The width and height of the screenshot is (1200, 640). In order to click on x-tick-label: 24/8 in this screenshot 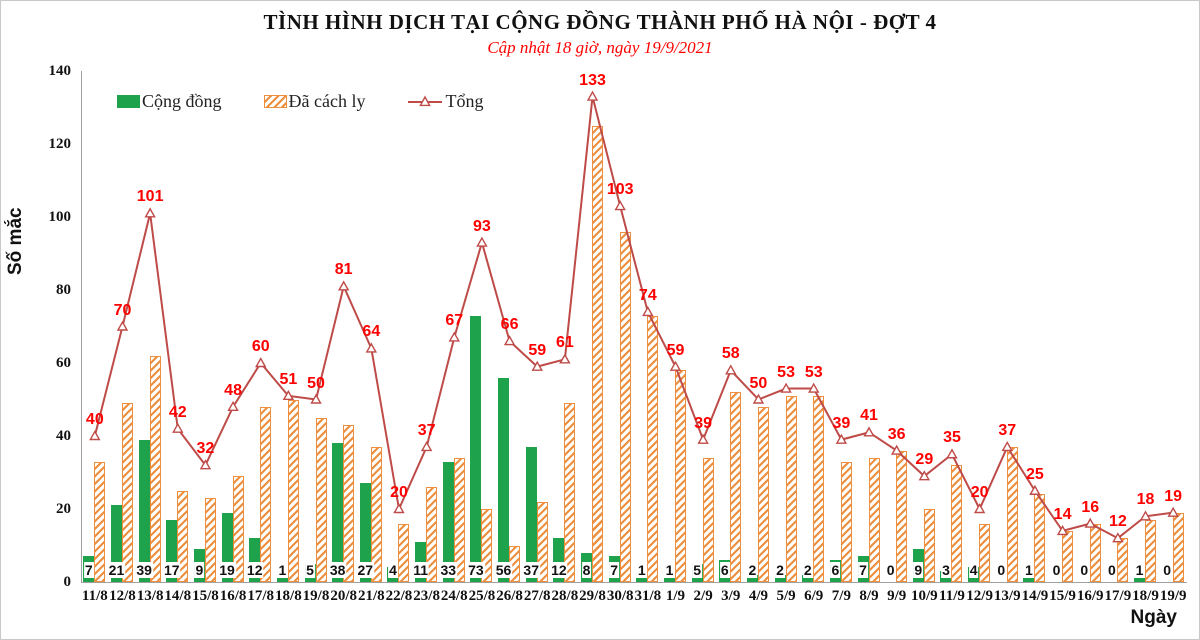, I will do `click(454, 596)`.